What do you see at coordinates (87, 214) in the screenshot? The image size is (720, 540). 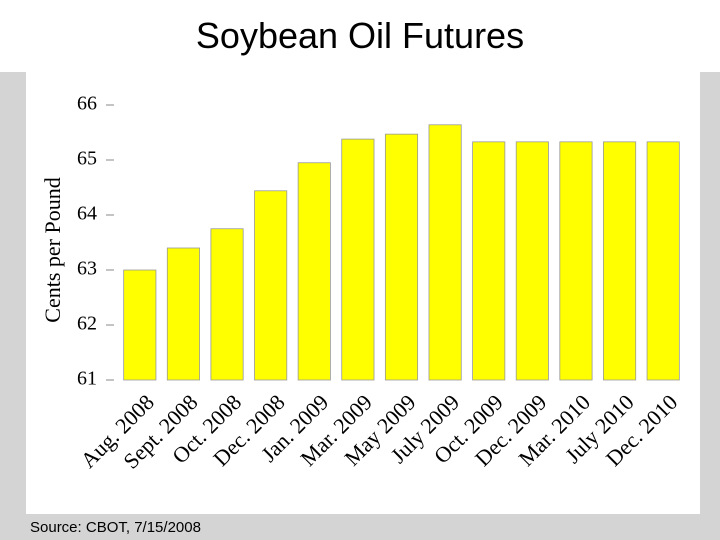 I see `y-tick-label: 64` at bounding box center [87, 214].